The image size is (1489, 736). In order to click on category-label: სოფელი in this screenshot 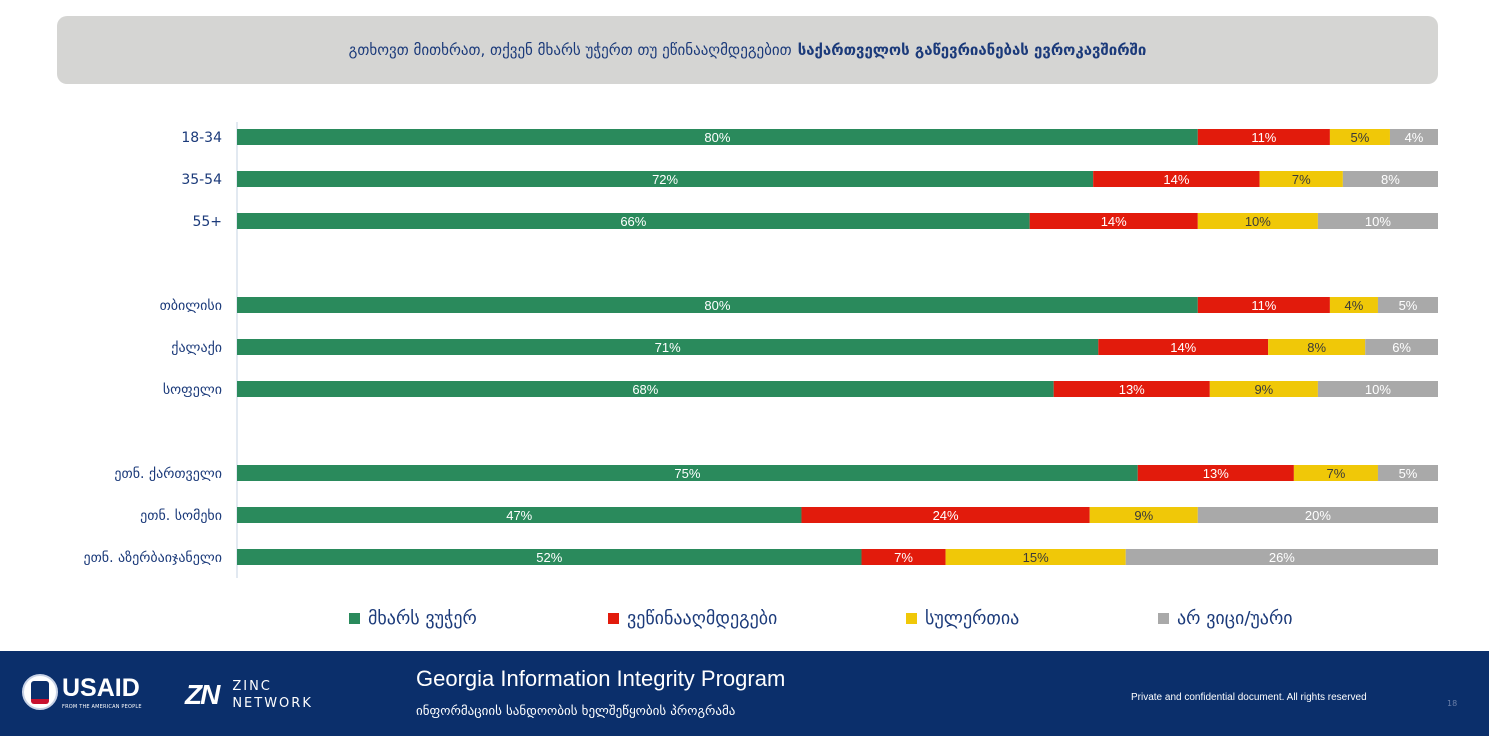, I will do `click(192, 390)`.